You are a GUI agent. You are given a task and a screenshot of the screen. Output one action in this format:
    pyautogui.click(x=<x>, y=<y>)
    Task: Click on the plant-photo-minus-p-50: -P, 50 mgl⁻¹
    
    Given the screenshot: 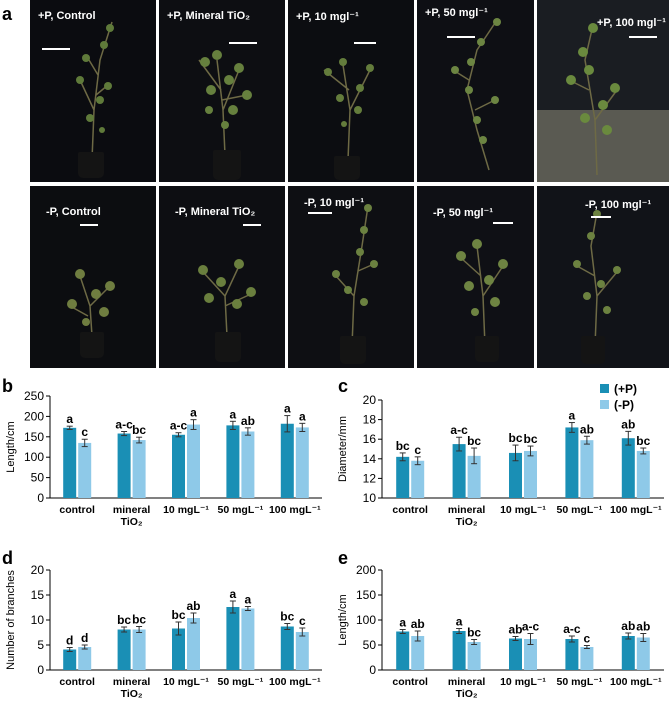 What is the action you would take?
    pyautogui.click(x=475, y=277)
    